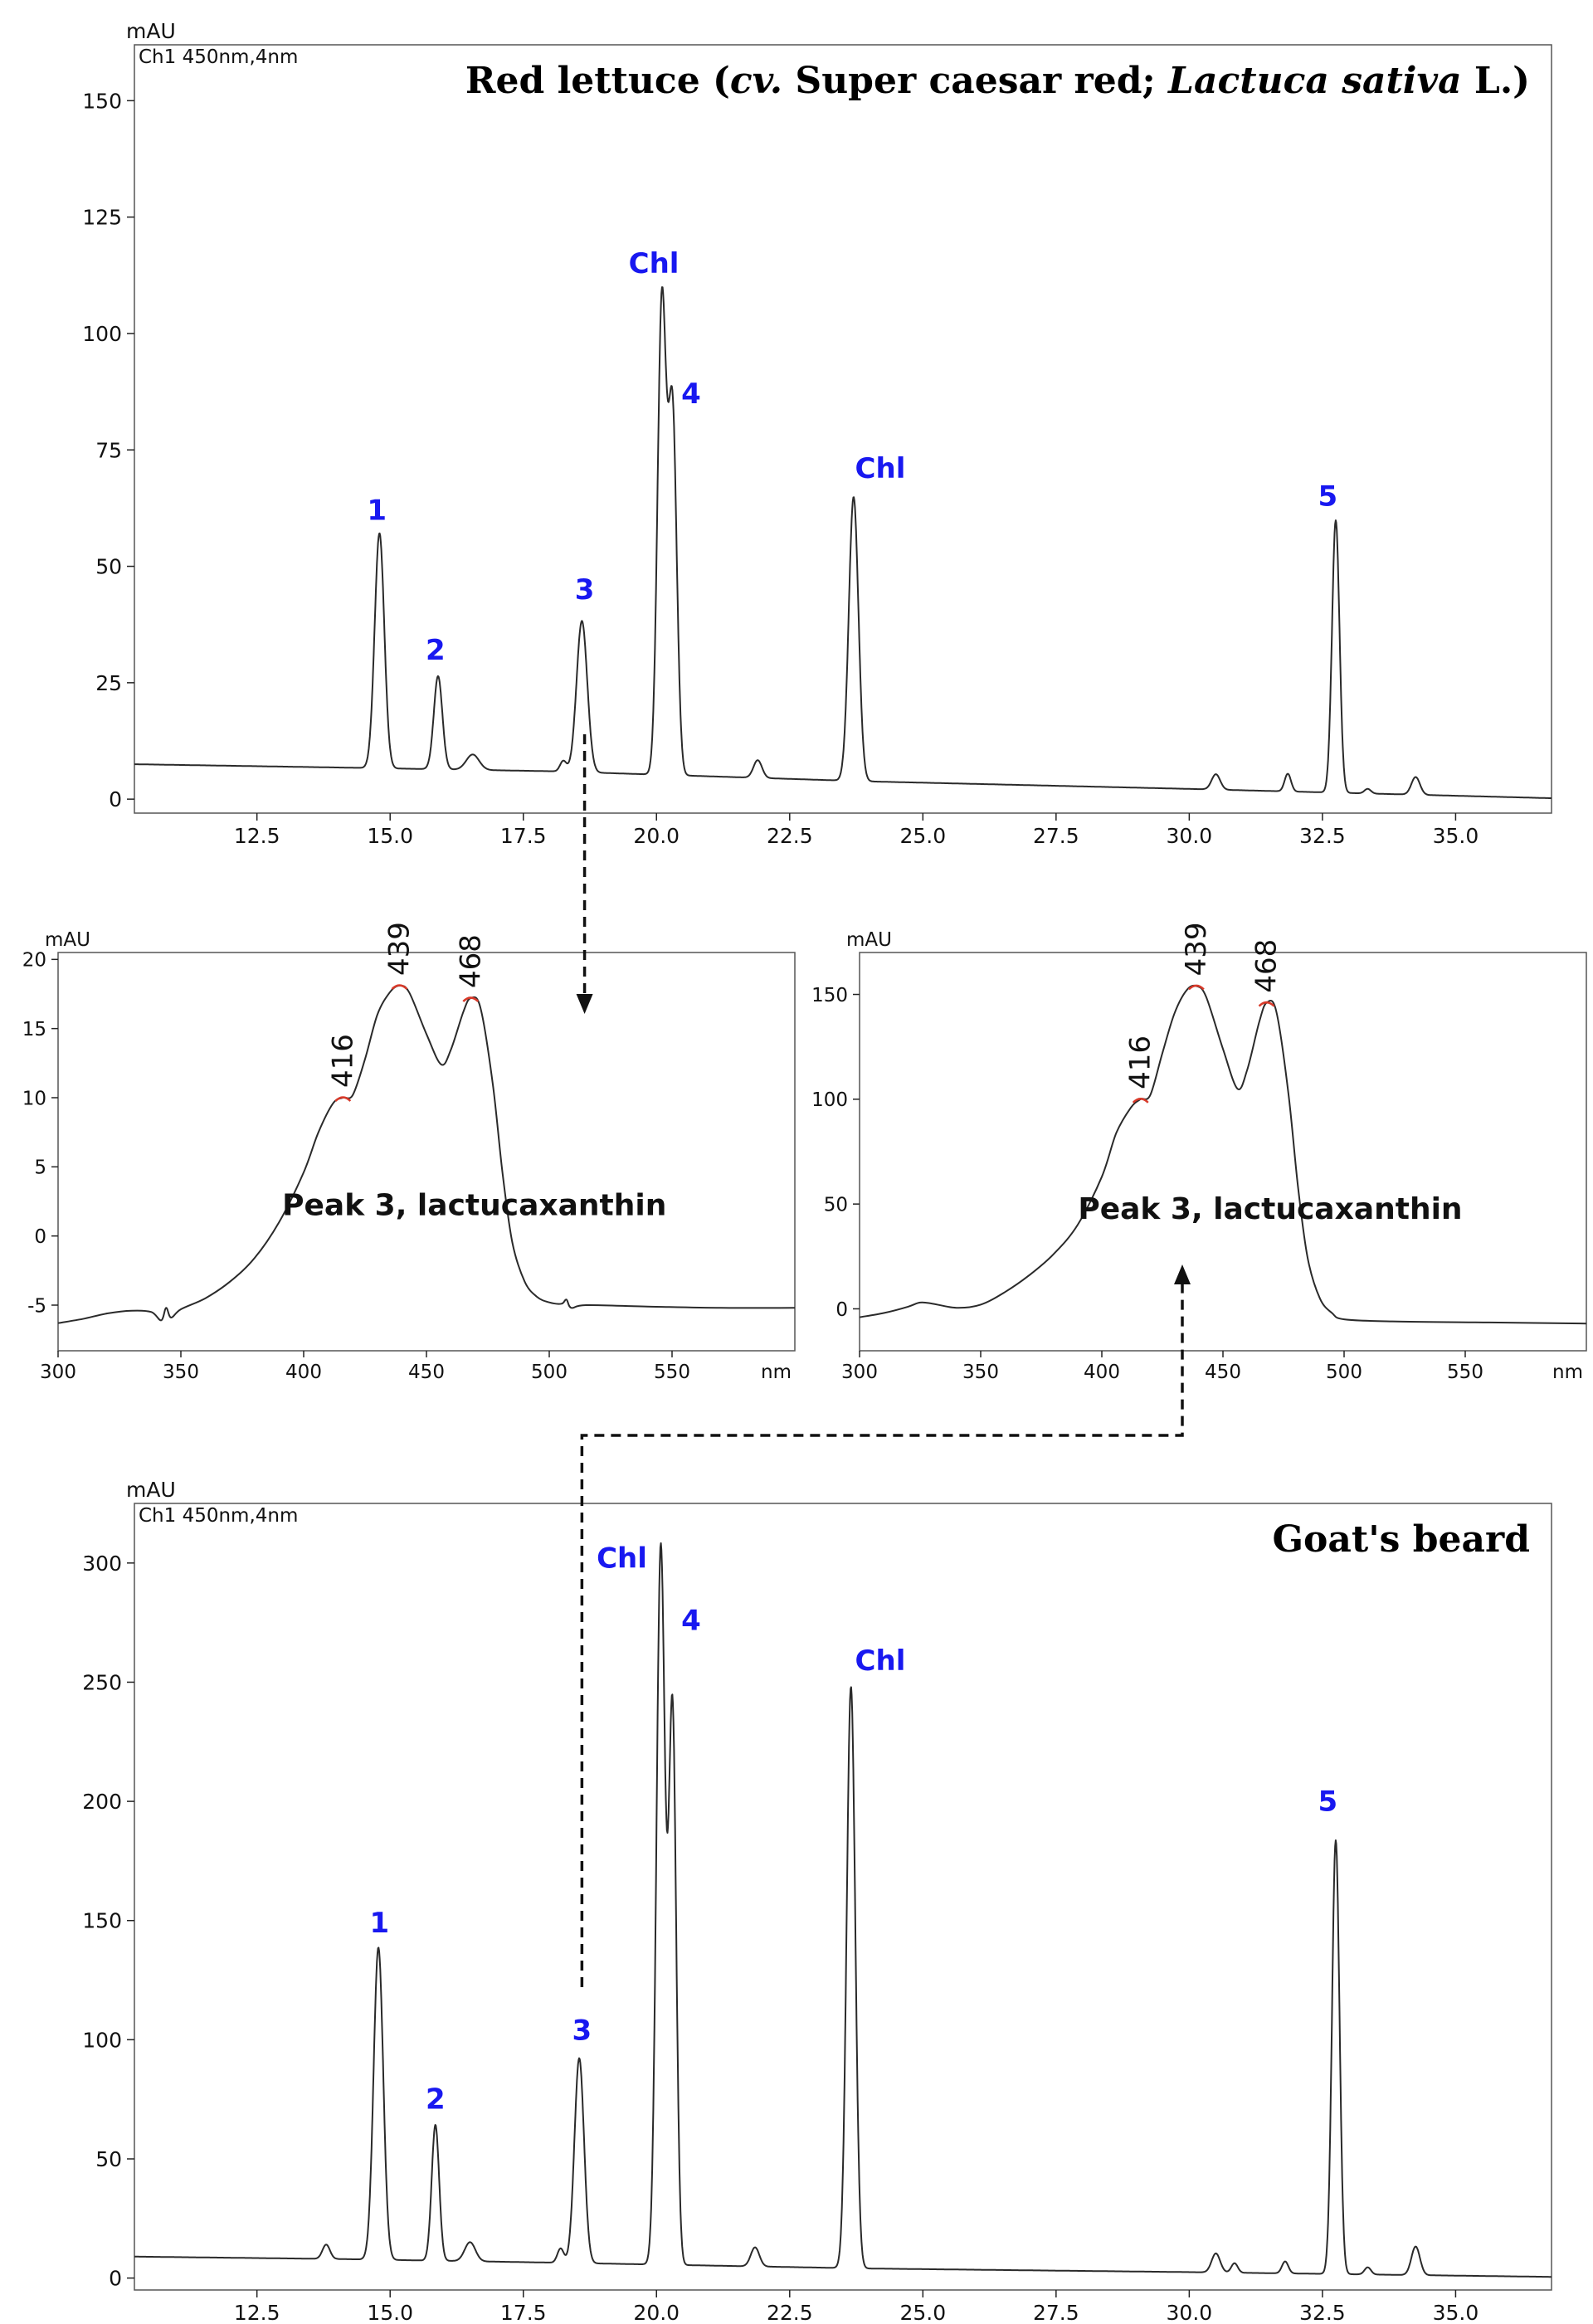 Image resolution: width=1593 pixels, height=2324 pixels. What do you see at coordinates (40, 1237) in the screenshot?
I see `spectrum-left-y-tick-label: 0` at bounding box center [40, 1237].